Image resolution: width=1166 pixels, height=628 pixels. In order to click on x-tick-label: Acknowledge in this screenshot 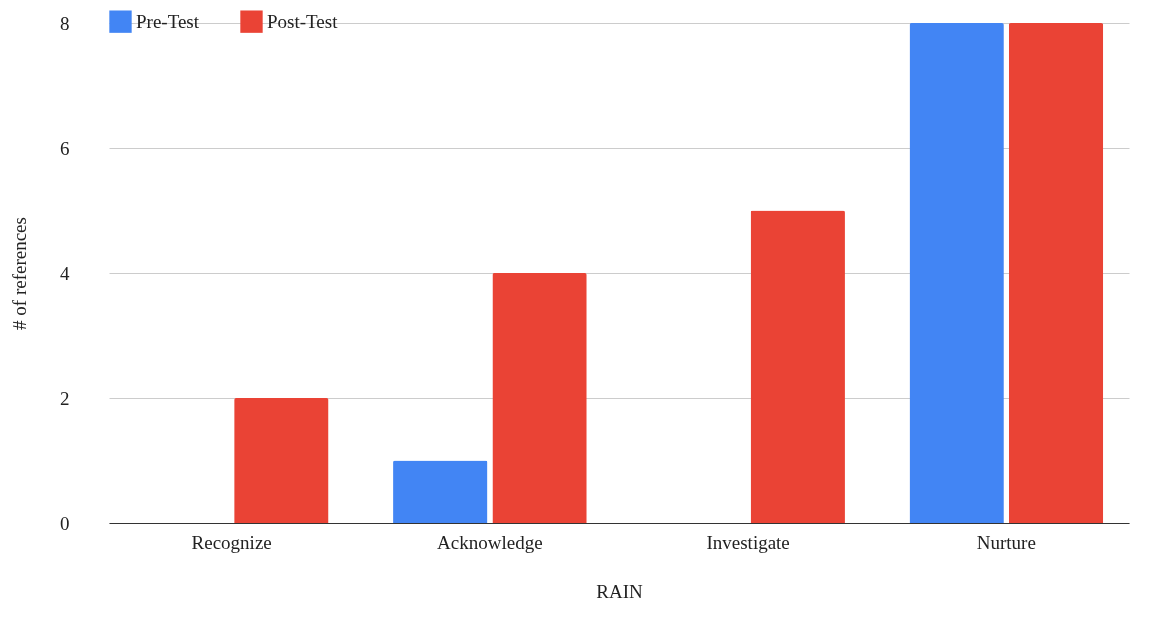, I will do `click(490, 542)`.